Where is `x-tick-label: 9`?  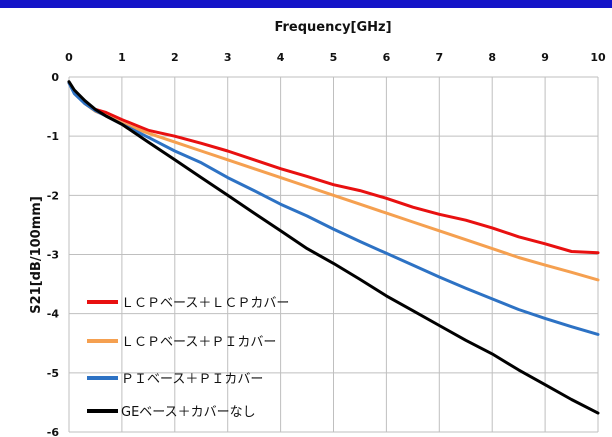 x-tick-label: 9 is located at coordinates (545, 57).